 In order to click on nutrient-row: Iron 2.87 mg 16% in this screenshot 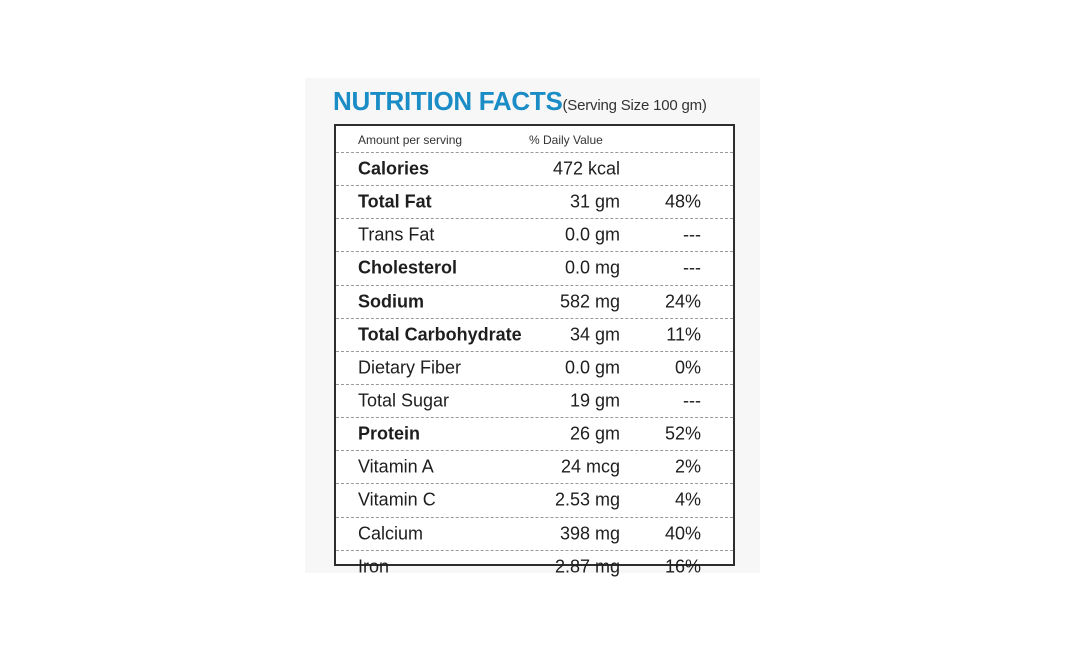, I will do `click(534, 567)`.